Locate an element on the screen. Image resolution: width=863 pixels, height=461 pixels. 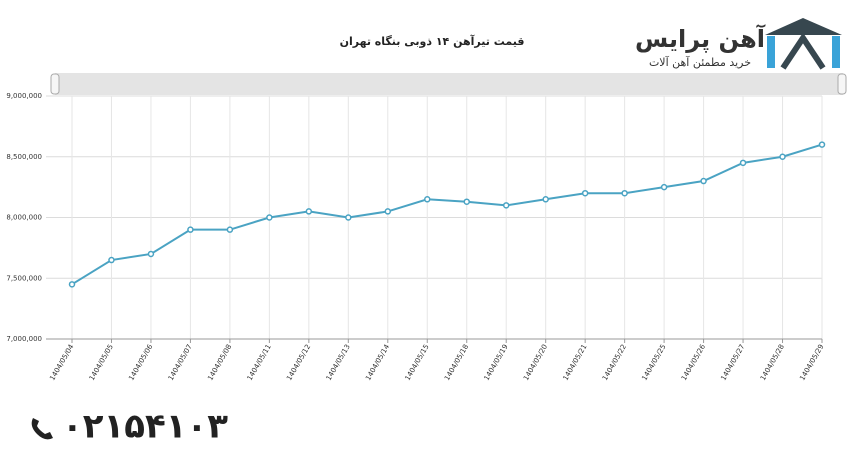
logo: آهن پرایس خرید مطمئن آهن آلات is located at coordinates (738, 44).